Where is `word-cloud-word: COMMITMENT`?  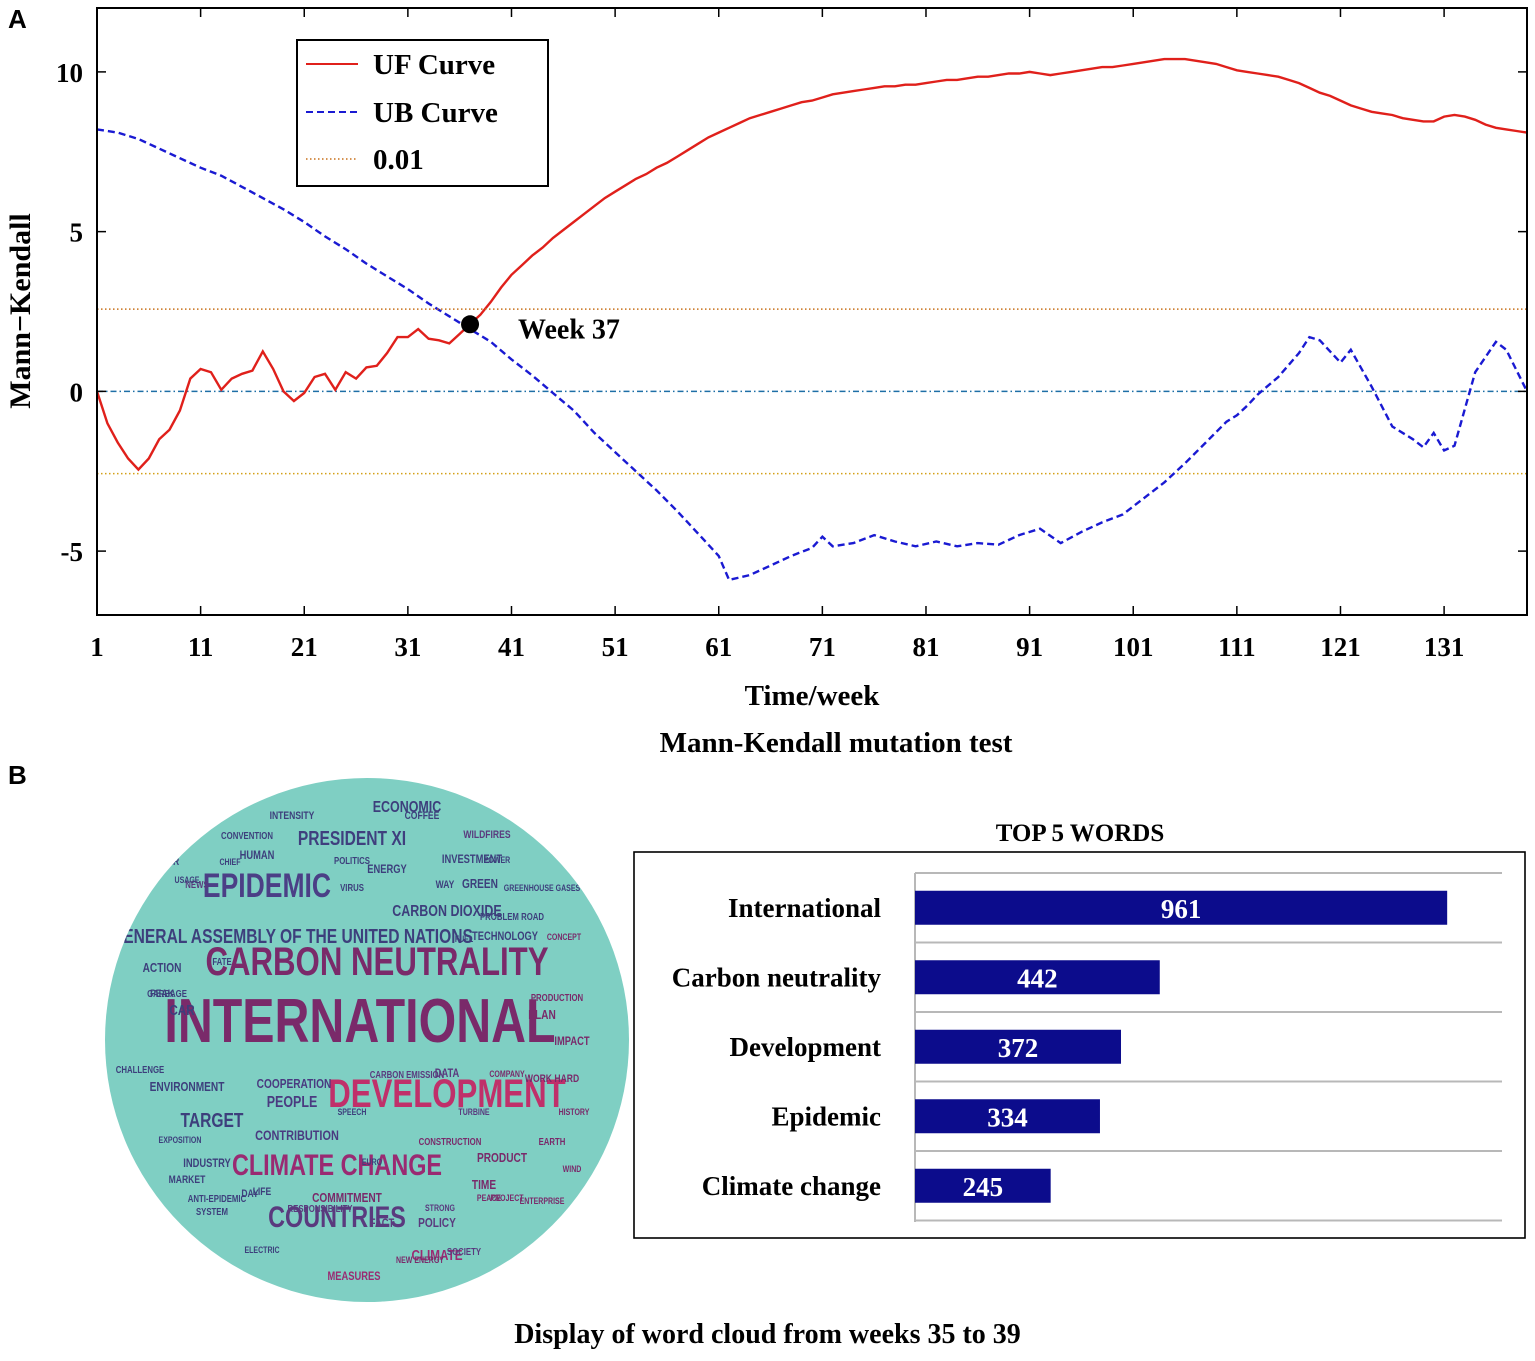
word-cloud-word: COMMITMENT is located at coordinates (347, 1198).